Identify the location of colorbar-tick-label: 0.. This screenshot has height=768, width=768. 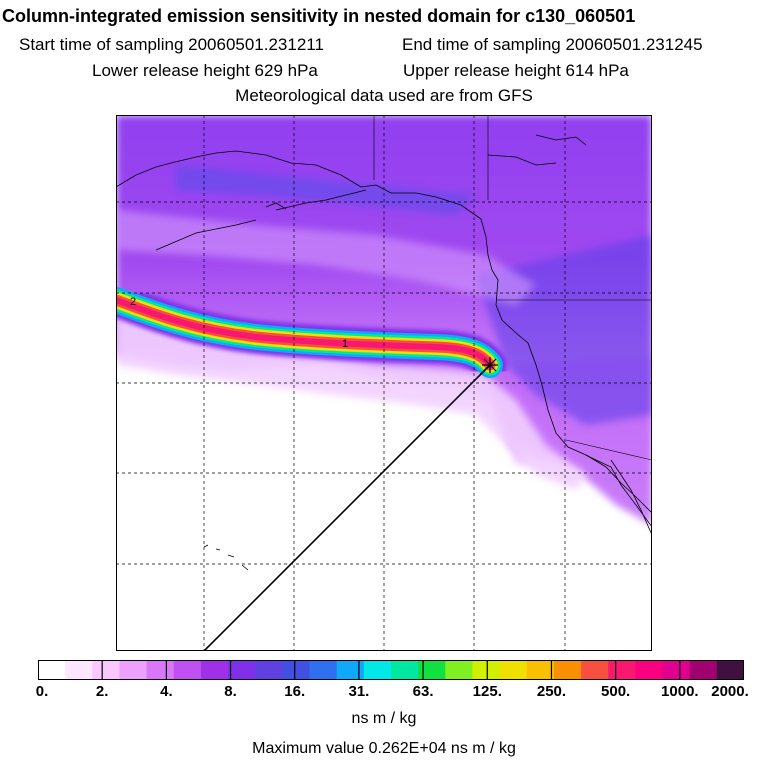
(42, 691).